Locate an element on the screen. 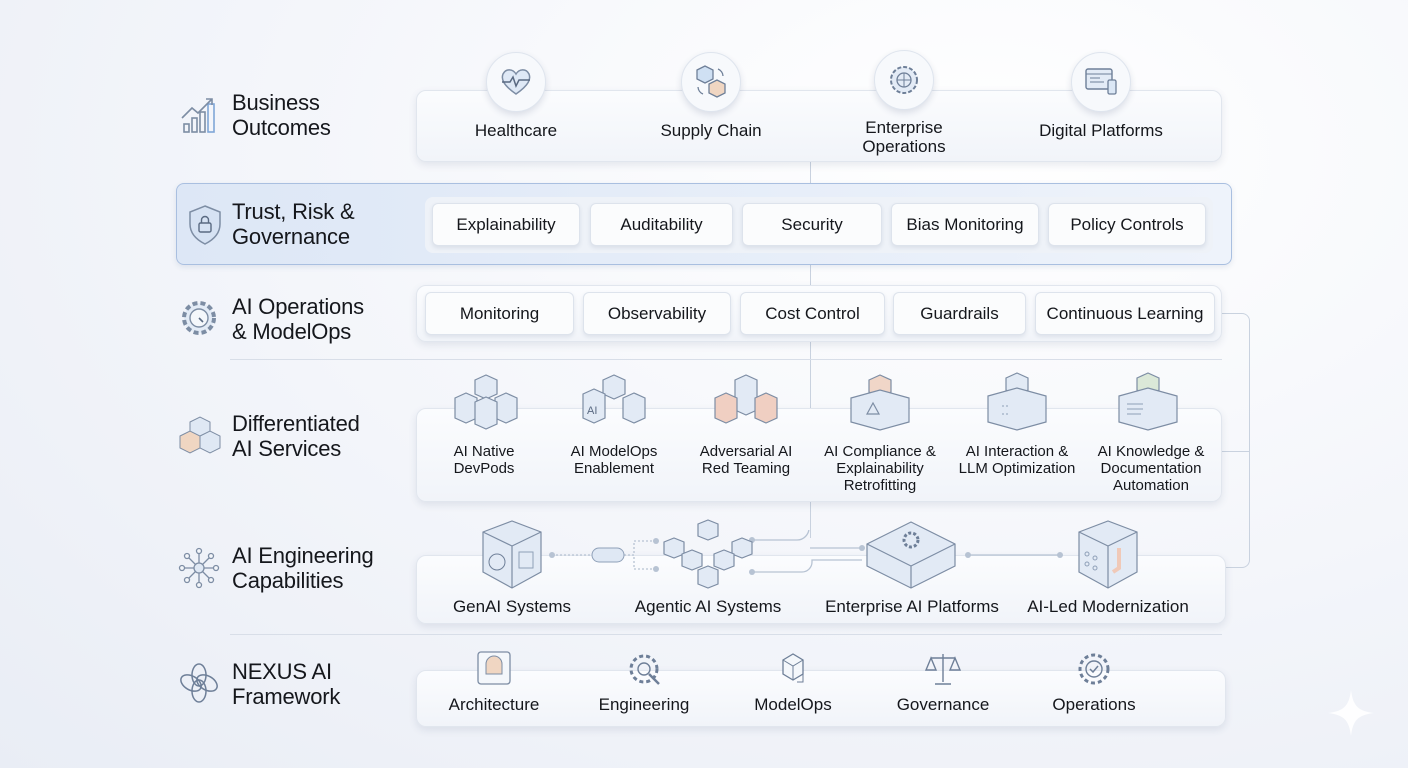 Image resolution: width=1408 pixels, height=768 pixels. outcome-enterprise-operations: Enterprise Operations is located at coordinates (904, 137).